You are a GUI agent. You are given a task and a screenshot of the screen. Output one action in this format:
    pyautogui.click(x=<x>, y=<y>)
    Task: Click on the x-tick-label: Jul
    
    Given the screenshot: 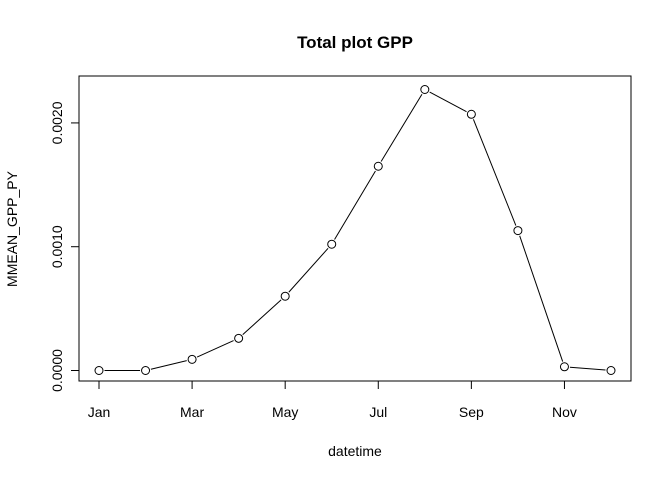 What is the action you would take?
    pyautogui.click(x=378, y=412)
    